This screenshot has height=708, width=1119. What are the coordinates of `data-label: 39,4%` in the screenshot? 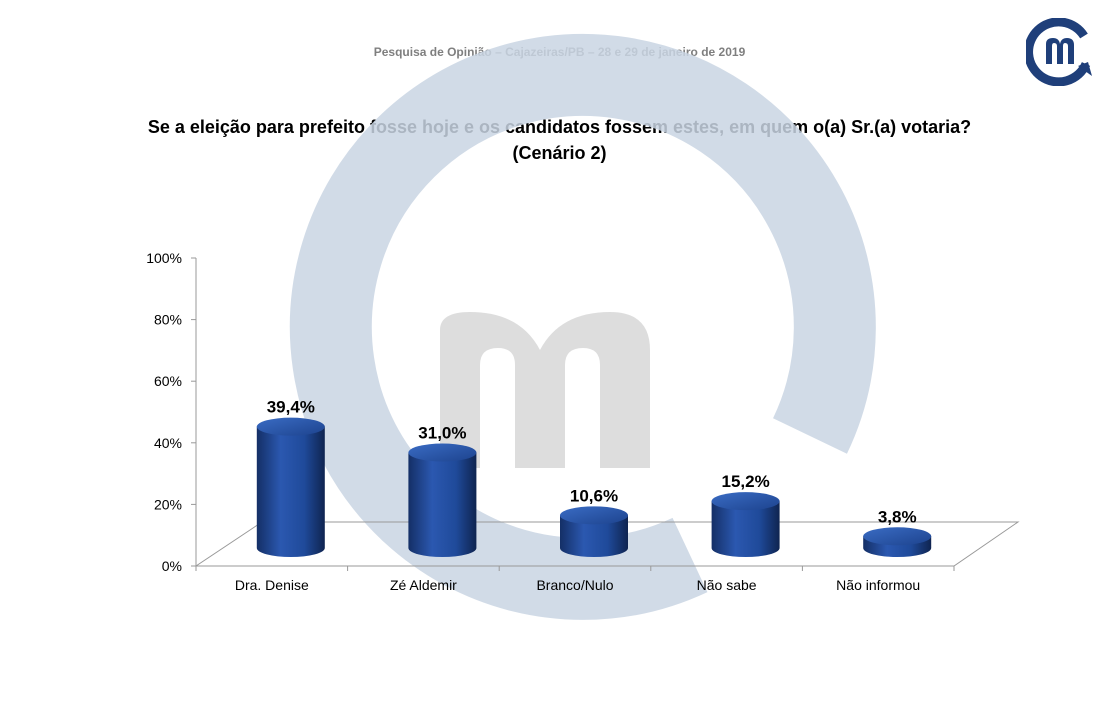 It's located at (291, 407).